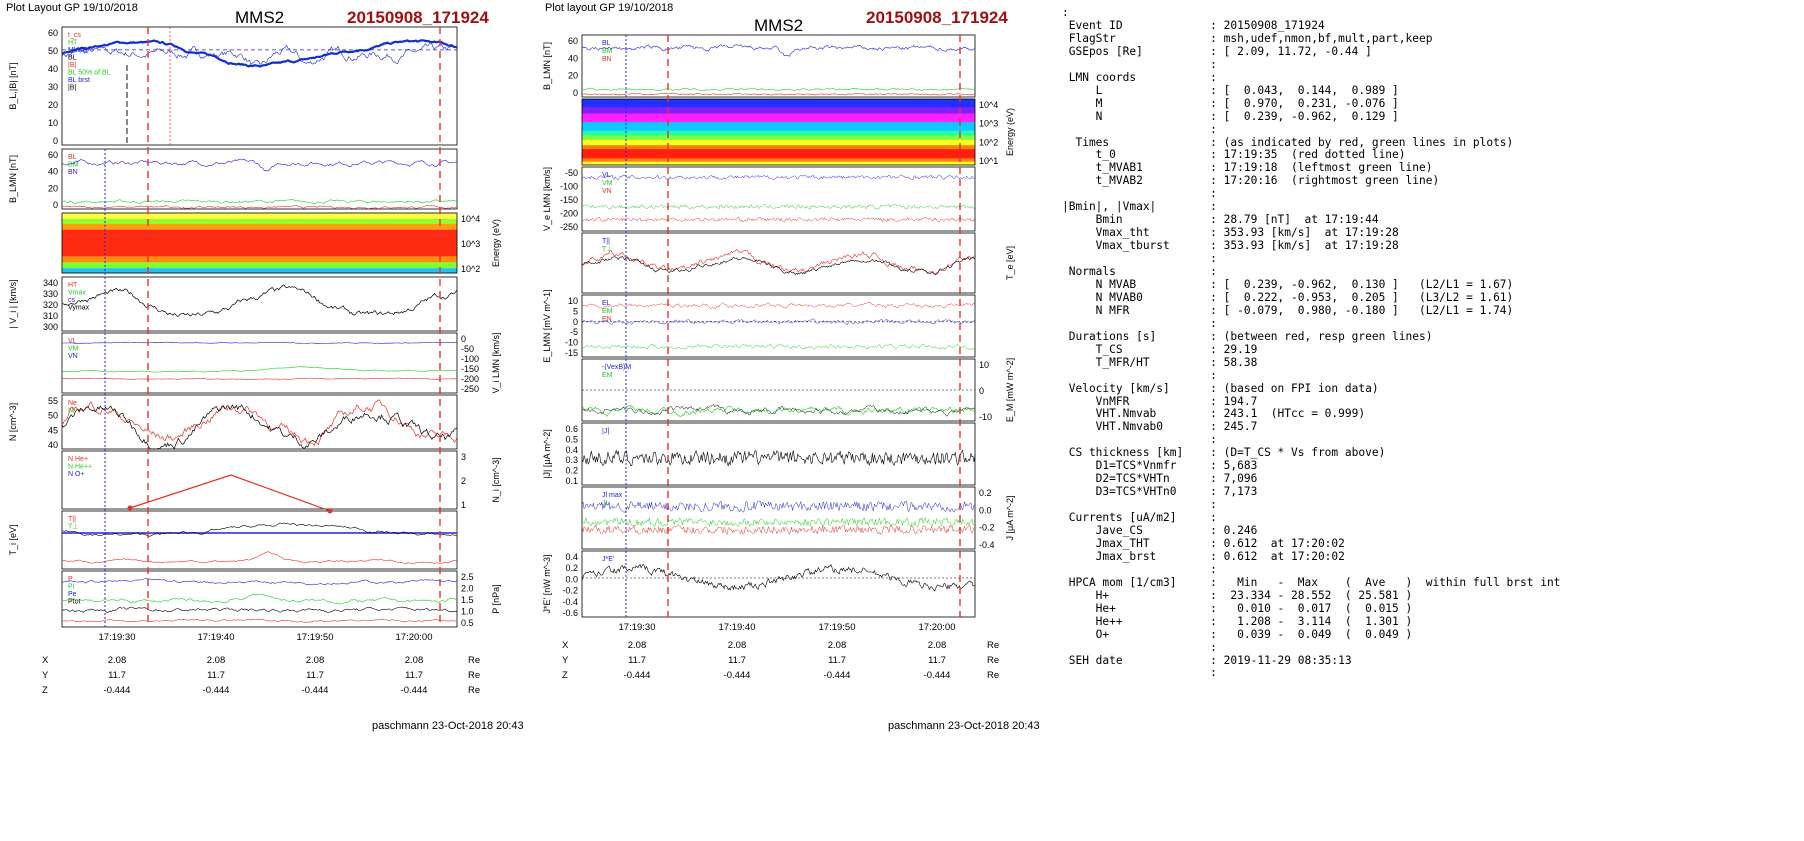 The image size is (1804, 841). What do you see at coordinates (463, 505) in the screenshot?
I see `left-tick-label: 1` at bounding box center [463, 505].